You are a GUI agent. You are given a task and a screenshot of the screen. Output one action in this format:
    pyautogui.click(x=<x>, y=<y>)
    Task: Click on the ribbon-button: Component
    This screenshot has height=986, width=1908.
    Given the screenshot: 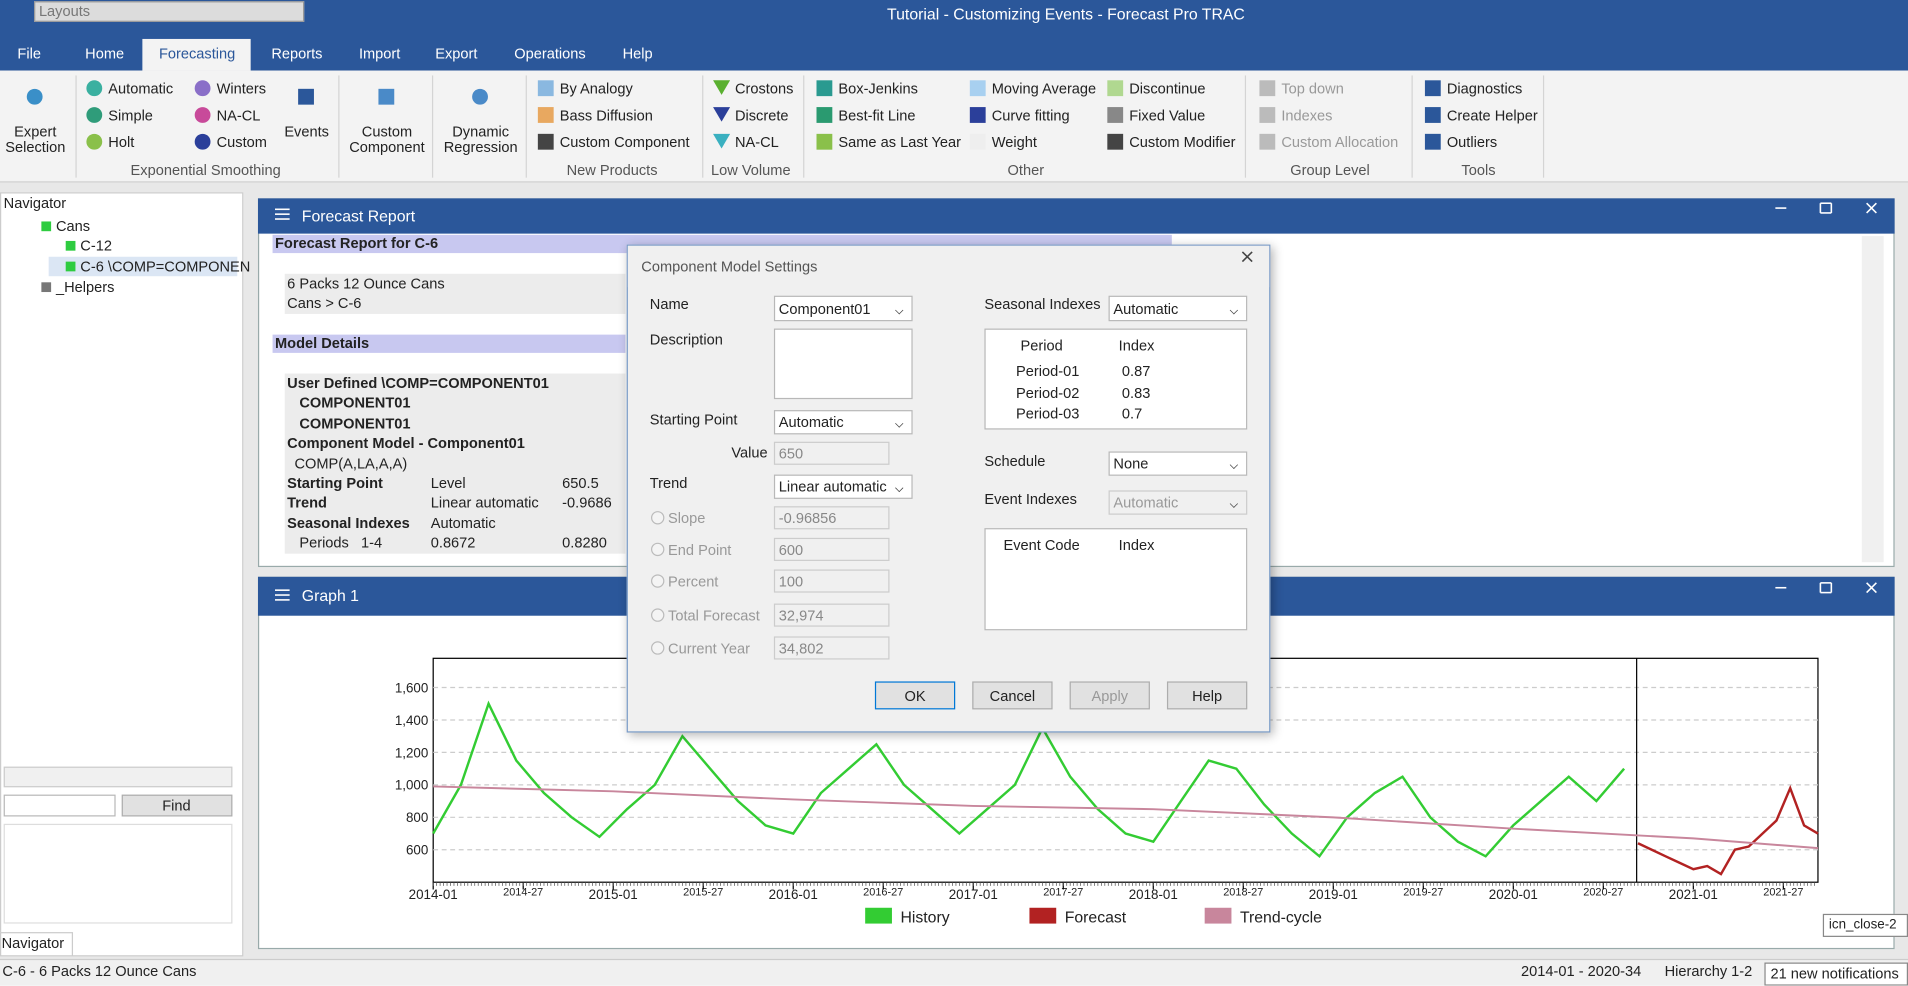 What is the action you would take?
    pyautogui.click(x=387, y=147)
    